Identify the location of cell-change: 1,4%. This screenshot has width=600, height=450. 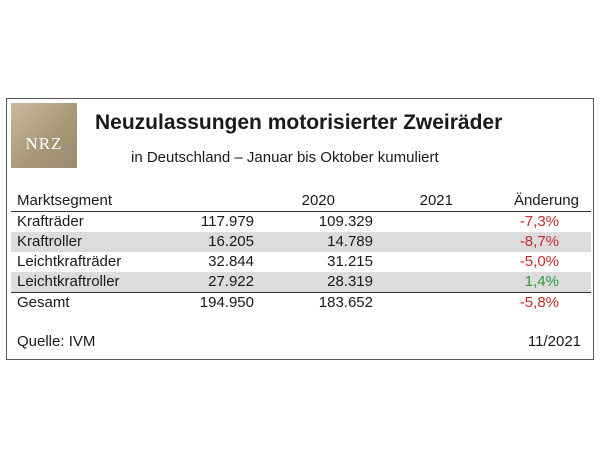
(541, 281).